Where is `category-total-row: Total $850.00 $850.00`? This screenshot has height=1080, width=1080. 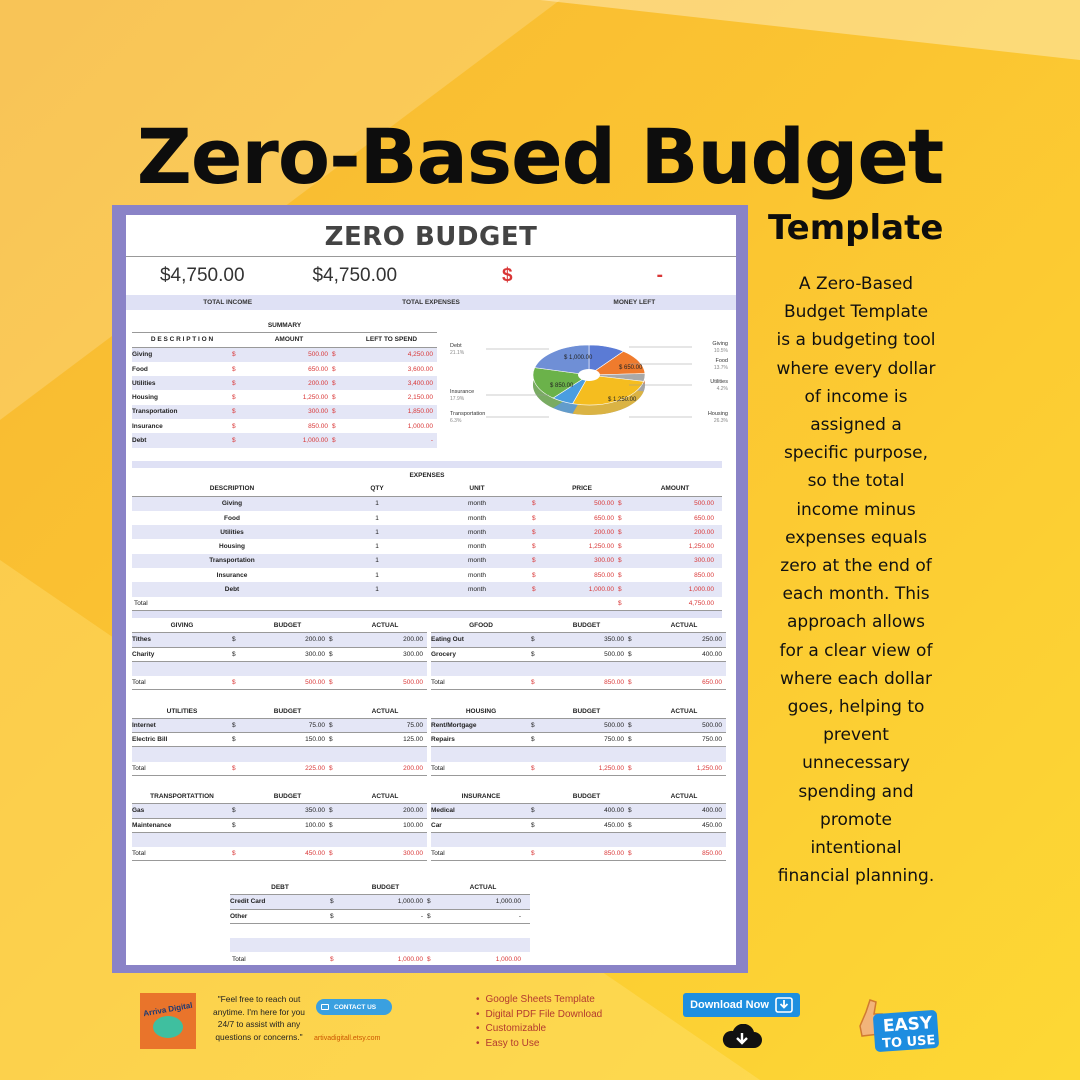
category-total-row: Total $850.00 $850.00 is located at coordinates (578, 854).